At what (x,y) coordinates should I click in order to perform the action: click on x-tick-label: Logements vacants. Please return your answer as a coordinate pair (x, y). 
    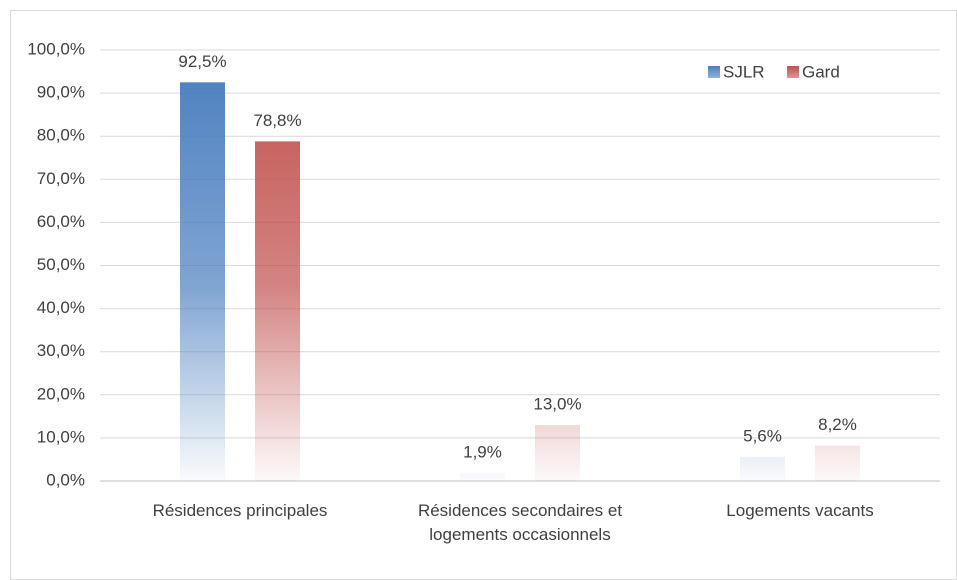
    Looking at the image, I should click on (800, 510).